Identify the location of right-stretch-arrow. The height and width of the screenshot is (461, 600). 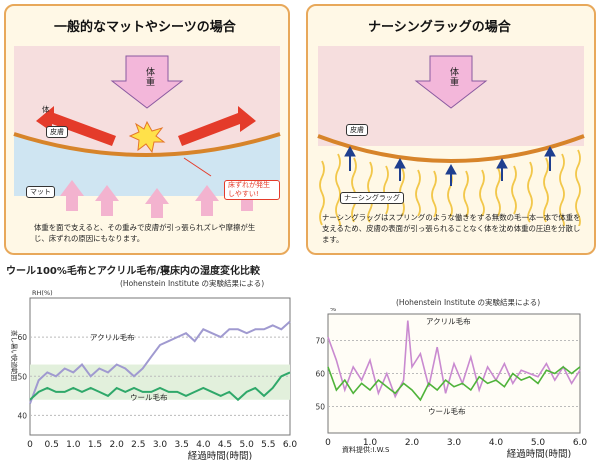
(217, 126).